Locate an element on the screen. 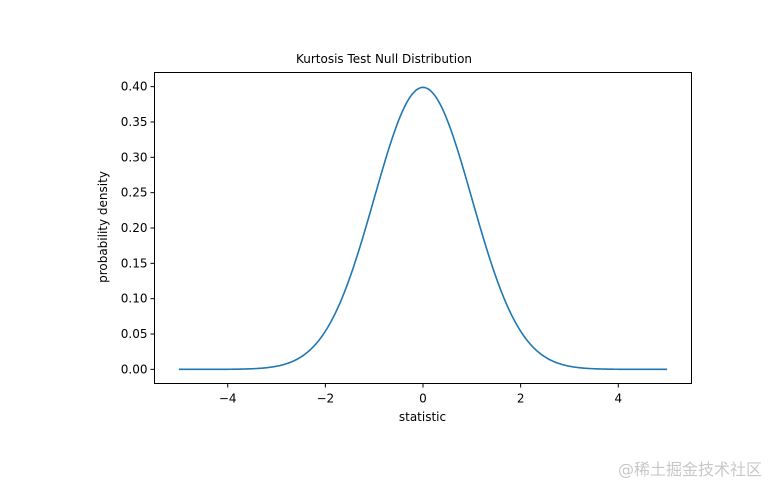  y-tick-label: 0.05 is located at coordinates (134, 334).